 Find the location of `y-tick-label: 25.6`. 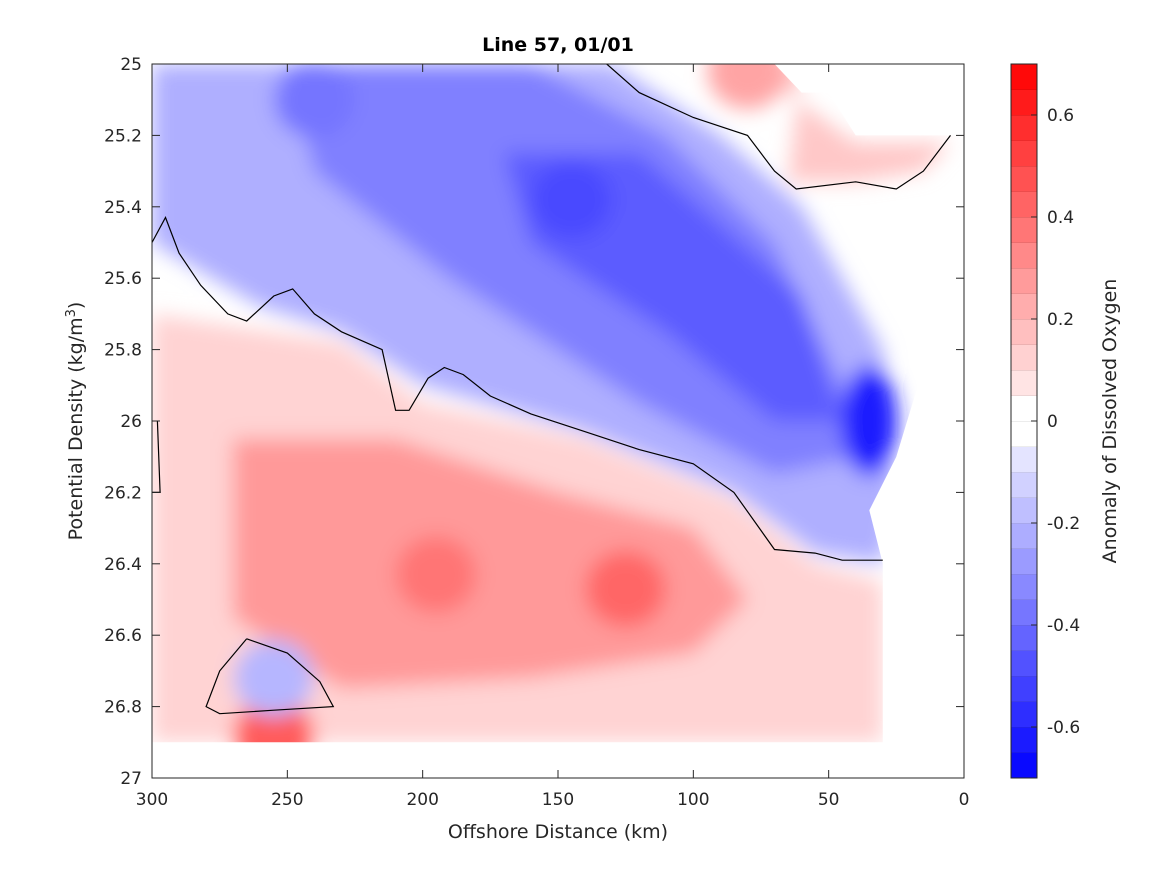

y-tick-label: 25.6 is located at coordinates (123, 279).